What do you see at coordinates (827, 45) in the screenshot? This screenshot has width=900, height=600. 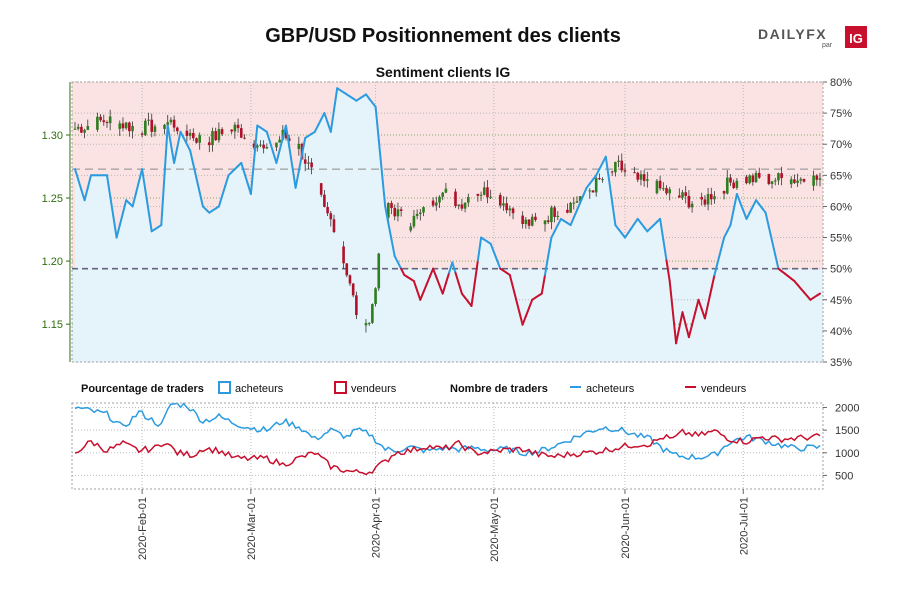 I see `logo-small-text: par` at bounding box center [827, 45].